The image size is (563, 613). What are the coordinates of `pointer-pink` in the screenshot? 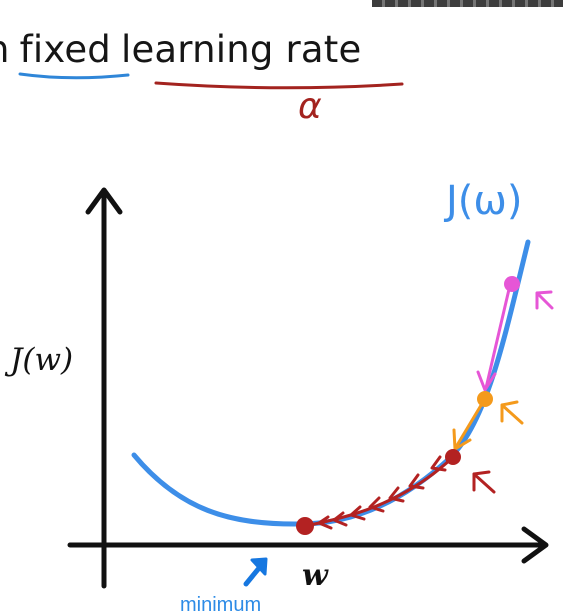 It's located at (544, 300).